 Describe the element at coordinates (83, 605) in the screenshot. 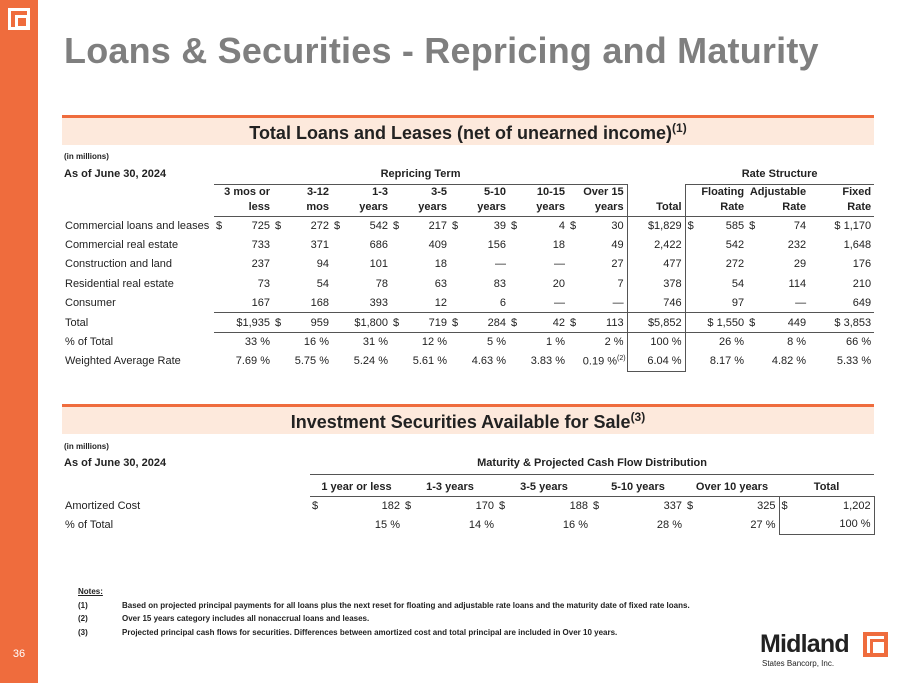

I see `note-key: (1)` at that location.